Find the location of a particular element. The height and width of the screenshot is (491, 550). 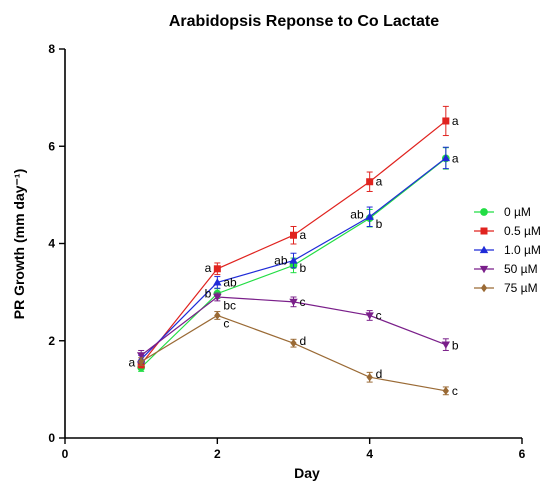

legend-label: 50 µM is located at coordinates (521, 269).